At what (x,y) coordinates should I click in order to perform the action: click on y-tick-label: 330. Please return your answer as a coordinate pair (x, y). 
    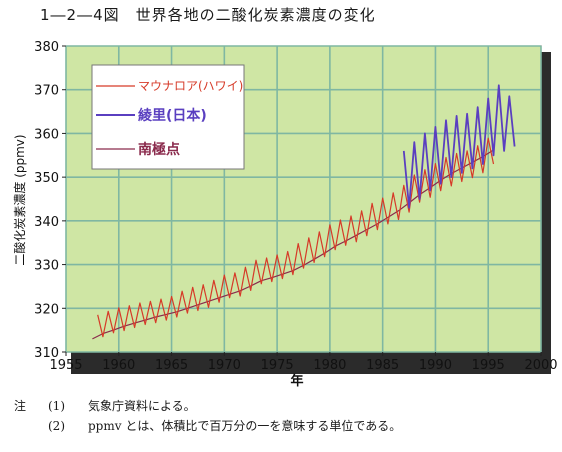
    Looking at the image, I should click on (46, 266).